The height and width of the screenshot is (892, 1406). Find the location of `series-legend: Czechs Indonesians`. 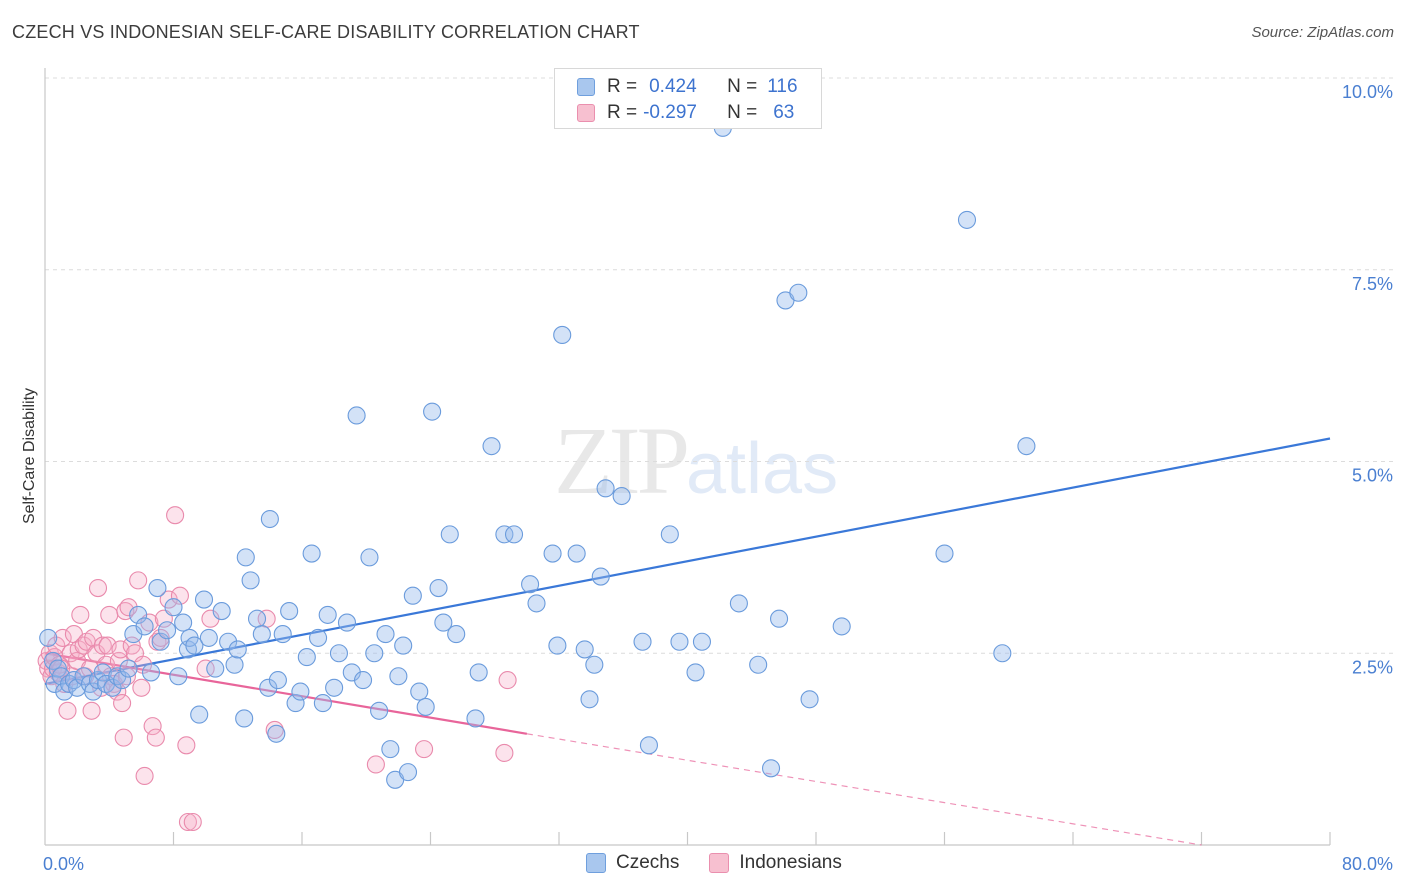

series-legend: Czechs Indonesians is located at coordinates (729, 863).